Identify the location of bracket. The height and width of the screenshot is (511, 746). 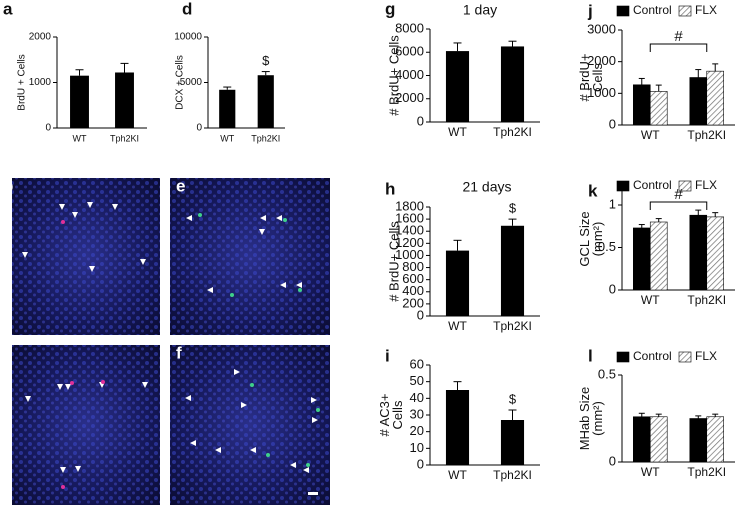
(678, 47).